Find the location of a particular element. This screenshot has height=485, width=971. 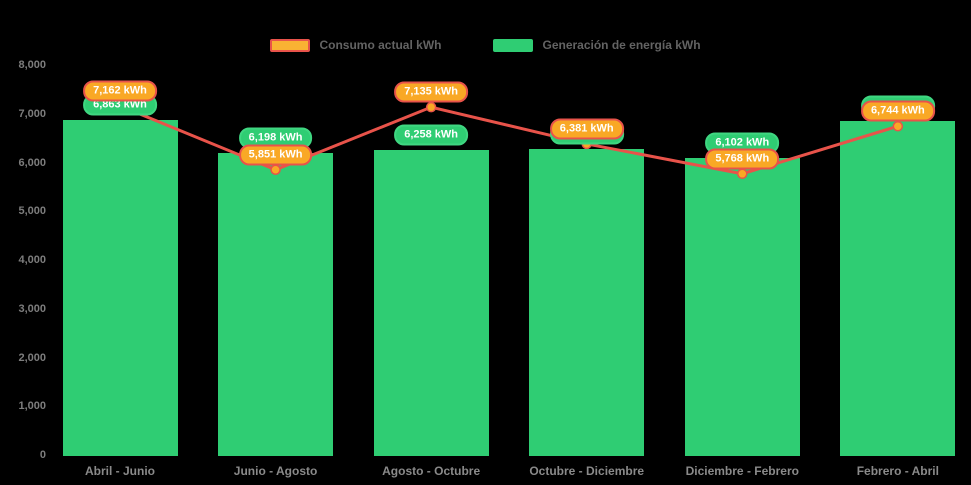

x-axis-label: Diciembre - Febrero is located at coordinates (742, 471).